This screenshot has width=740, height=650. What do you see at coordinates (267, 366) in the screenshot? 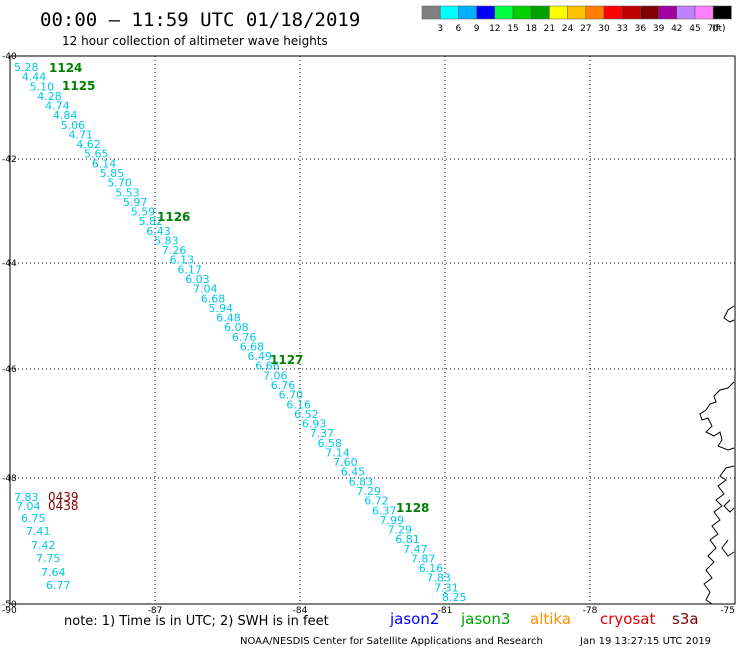
I see `wave-height-value: 6.66` at bounding box center [267, 366].